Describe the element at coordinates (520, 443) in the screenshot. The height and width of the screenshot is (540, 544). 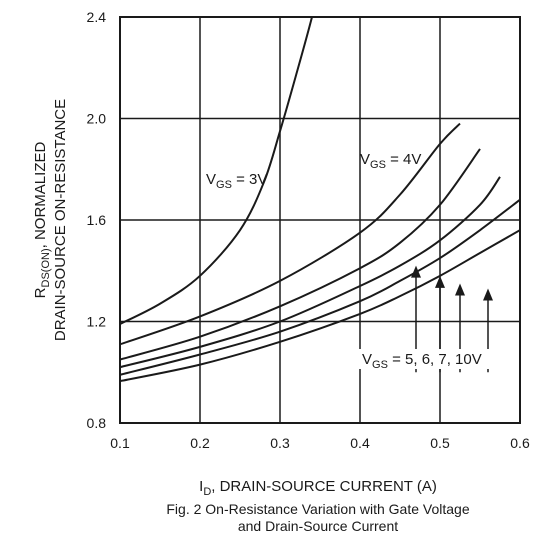
I see `x-tick-label: 0.6` at that location.